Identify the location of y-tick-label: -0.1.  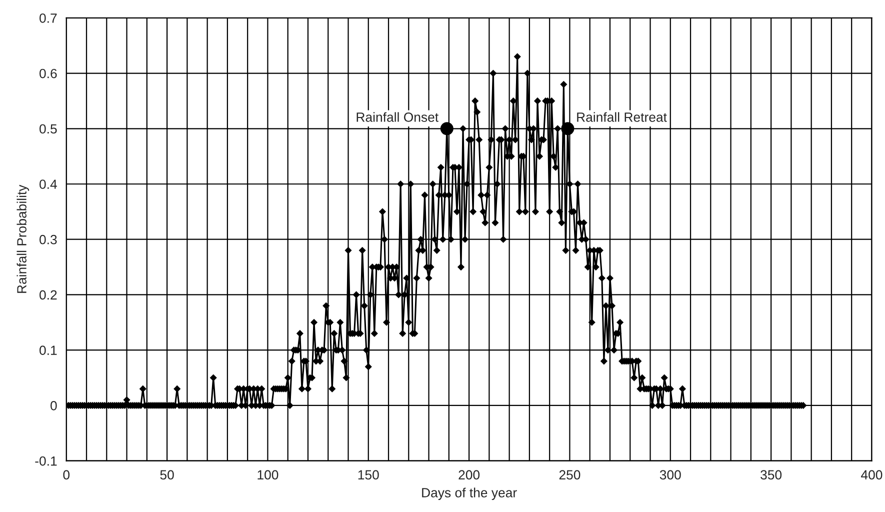
(46, 461).